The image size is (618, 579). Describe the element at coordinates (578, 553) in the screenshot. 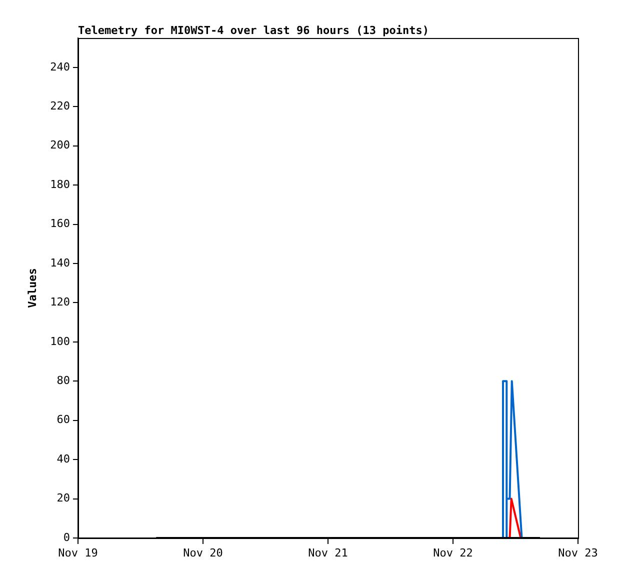

I see `x-tick-label: Nov 23` at that location.